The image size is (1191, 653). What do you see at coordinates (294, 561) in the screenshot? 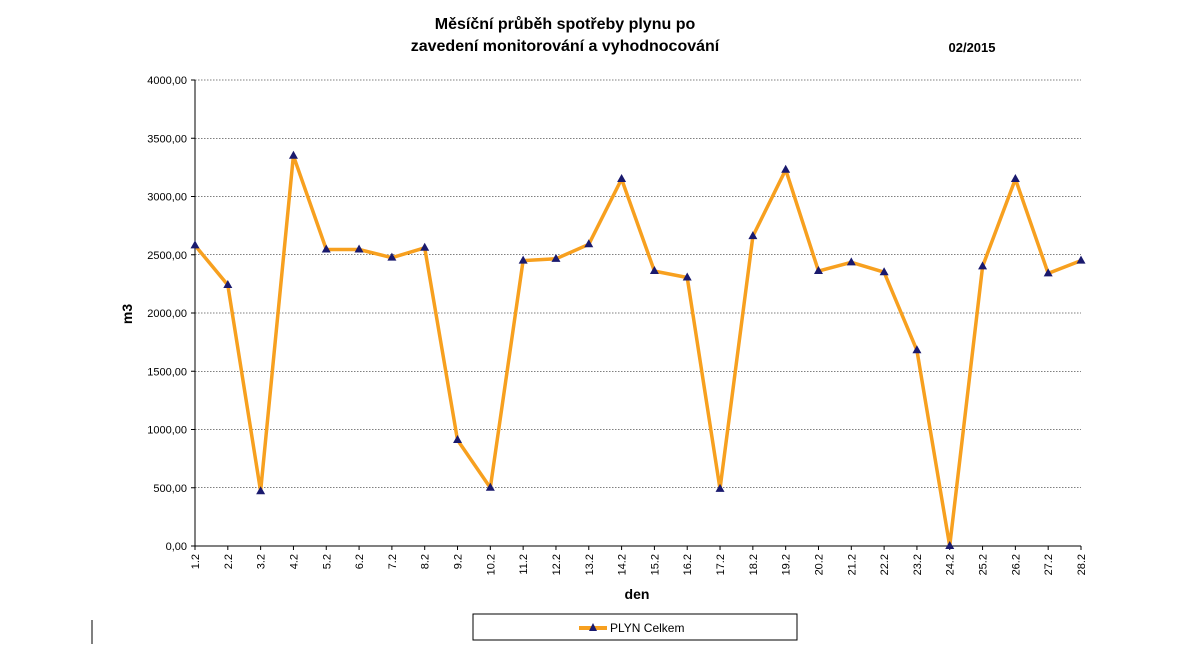
I see `x-tick-label: 4.2` at bounding box center [294, 561].